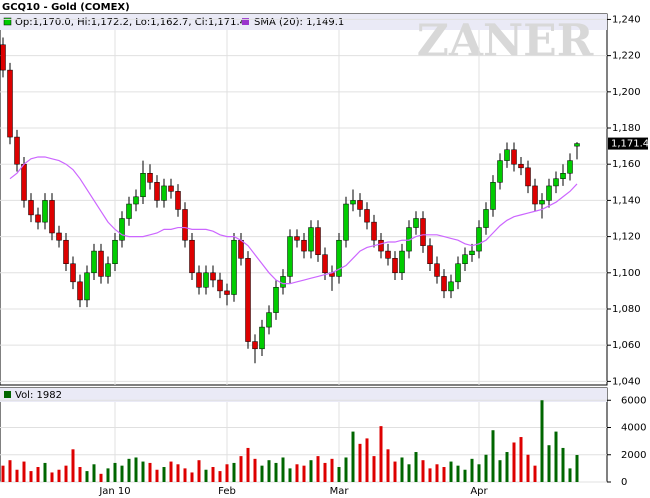 The image size is (650, 498). Describe the element at coordinates (114, 491) in the screenshot. I see `x-tick-label: Jan 10` at that location.